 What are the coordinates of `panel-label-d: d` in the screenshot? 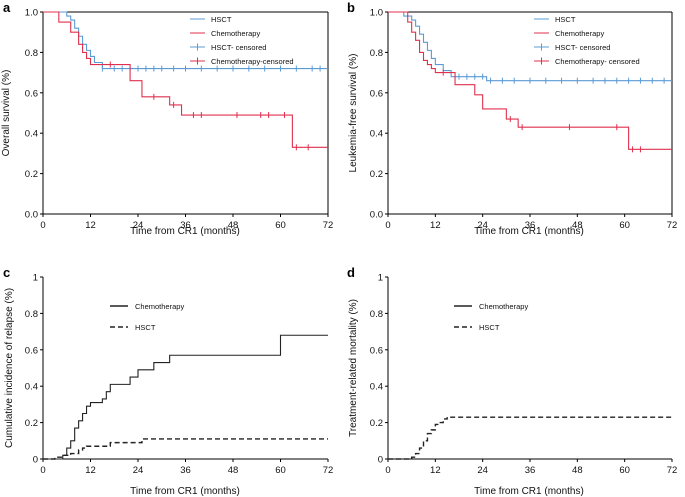 It's located at (351, 272).